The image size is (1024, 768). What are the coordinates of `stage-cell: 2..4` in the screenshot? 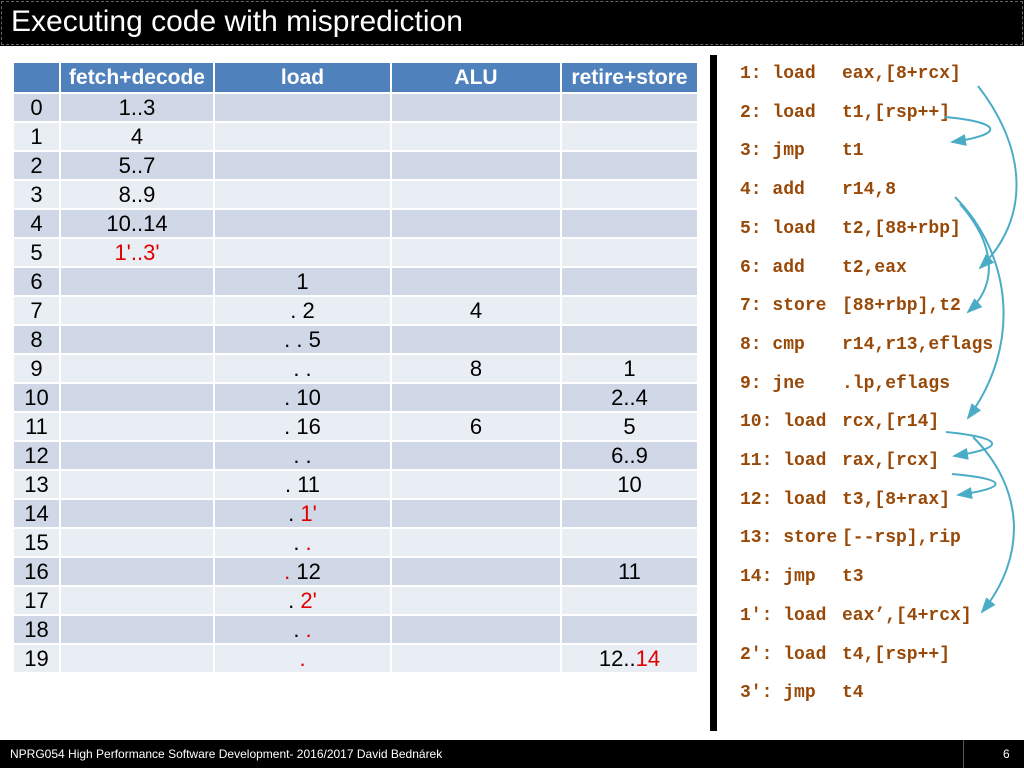 It's located at (629, 397).